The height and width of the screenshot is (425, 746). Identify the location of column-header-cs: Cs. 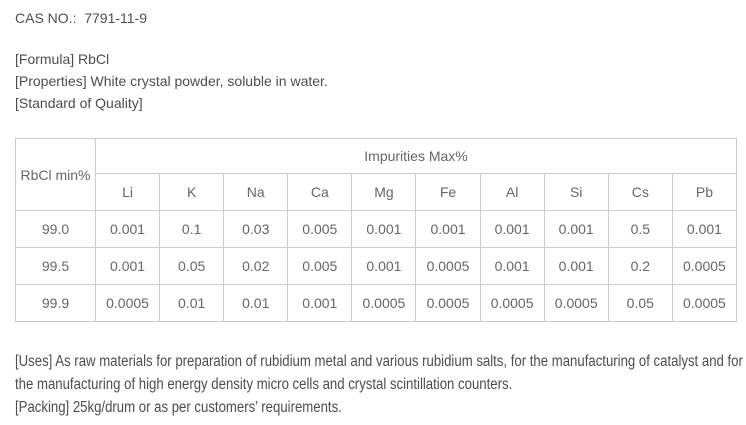
(640, 192).